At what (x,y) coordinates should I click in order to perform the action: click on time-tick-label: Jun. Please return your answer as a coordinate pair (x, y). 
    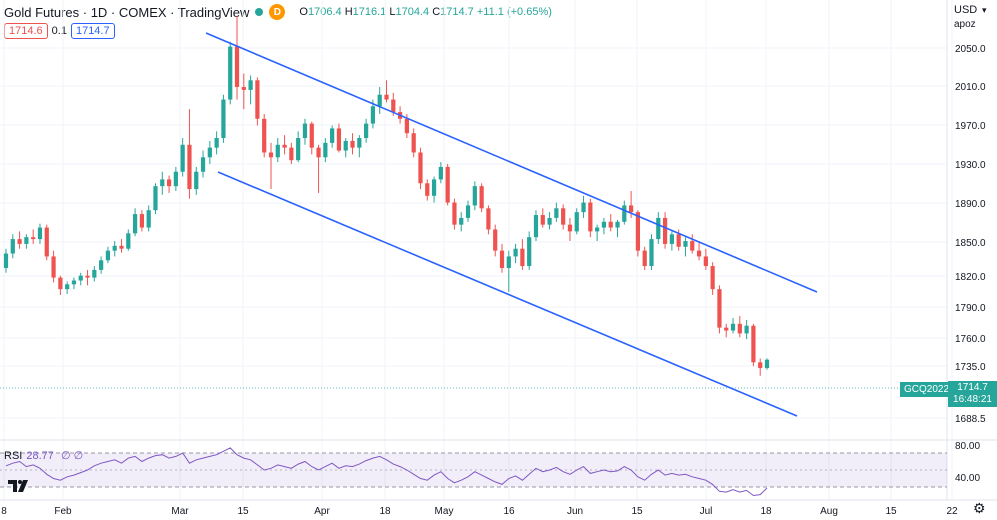
    Looking at the image, I should click on (575, 511).